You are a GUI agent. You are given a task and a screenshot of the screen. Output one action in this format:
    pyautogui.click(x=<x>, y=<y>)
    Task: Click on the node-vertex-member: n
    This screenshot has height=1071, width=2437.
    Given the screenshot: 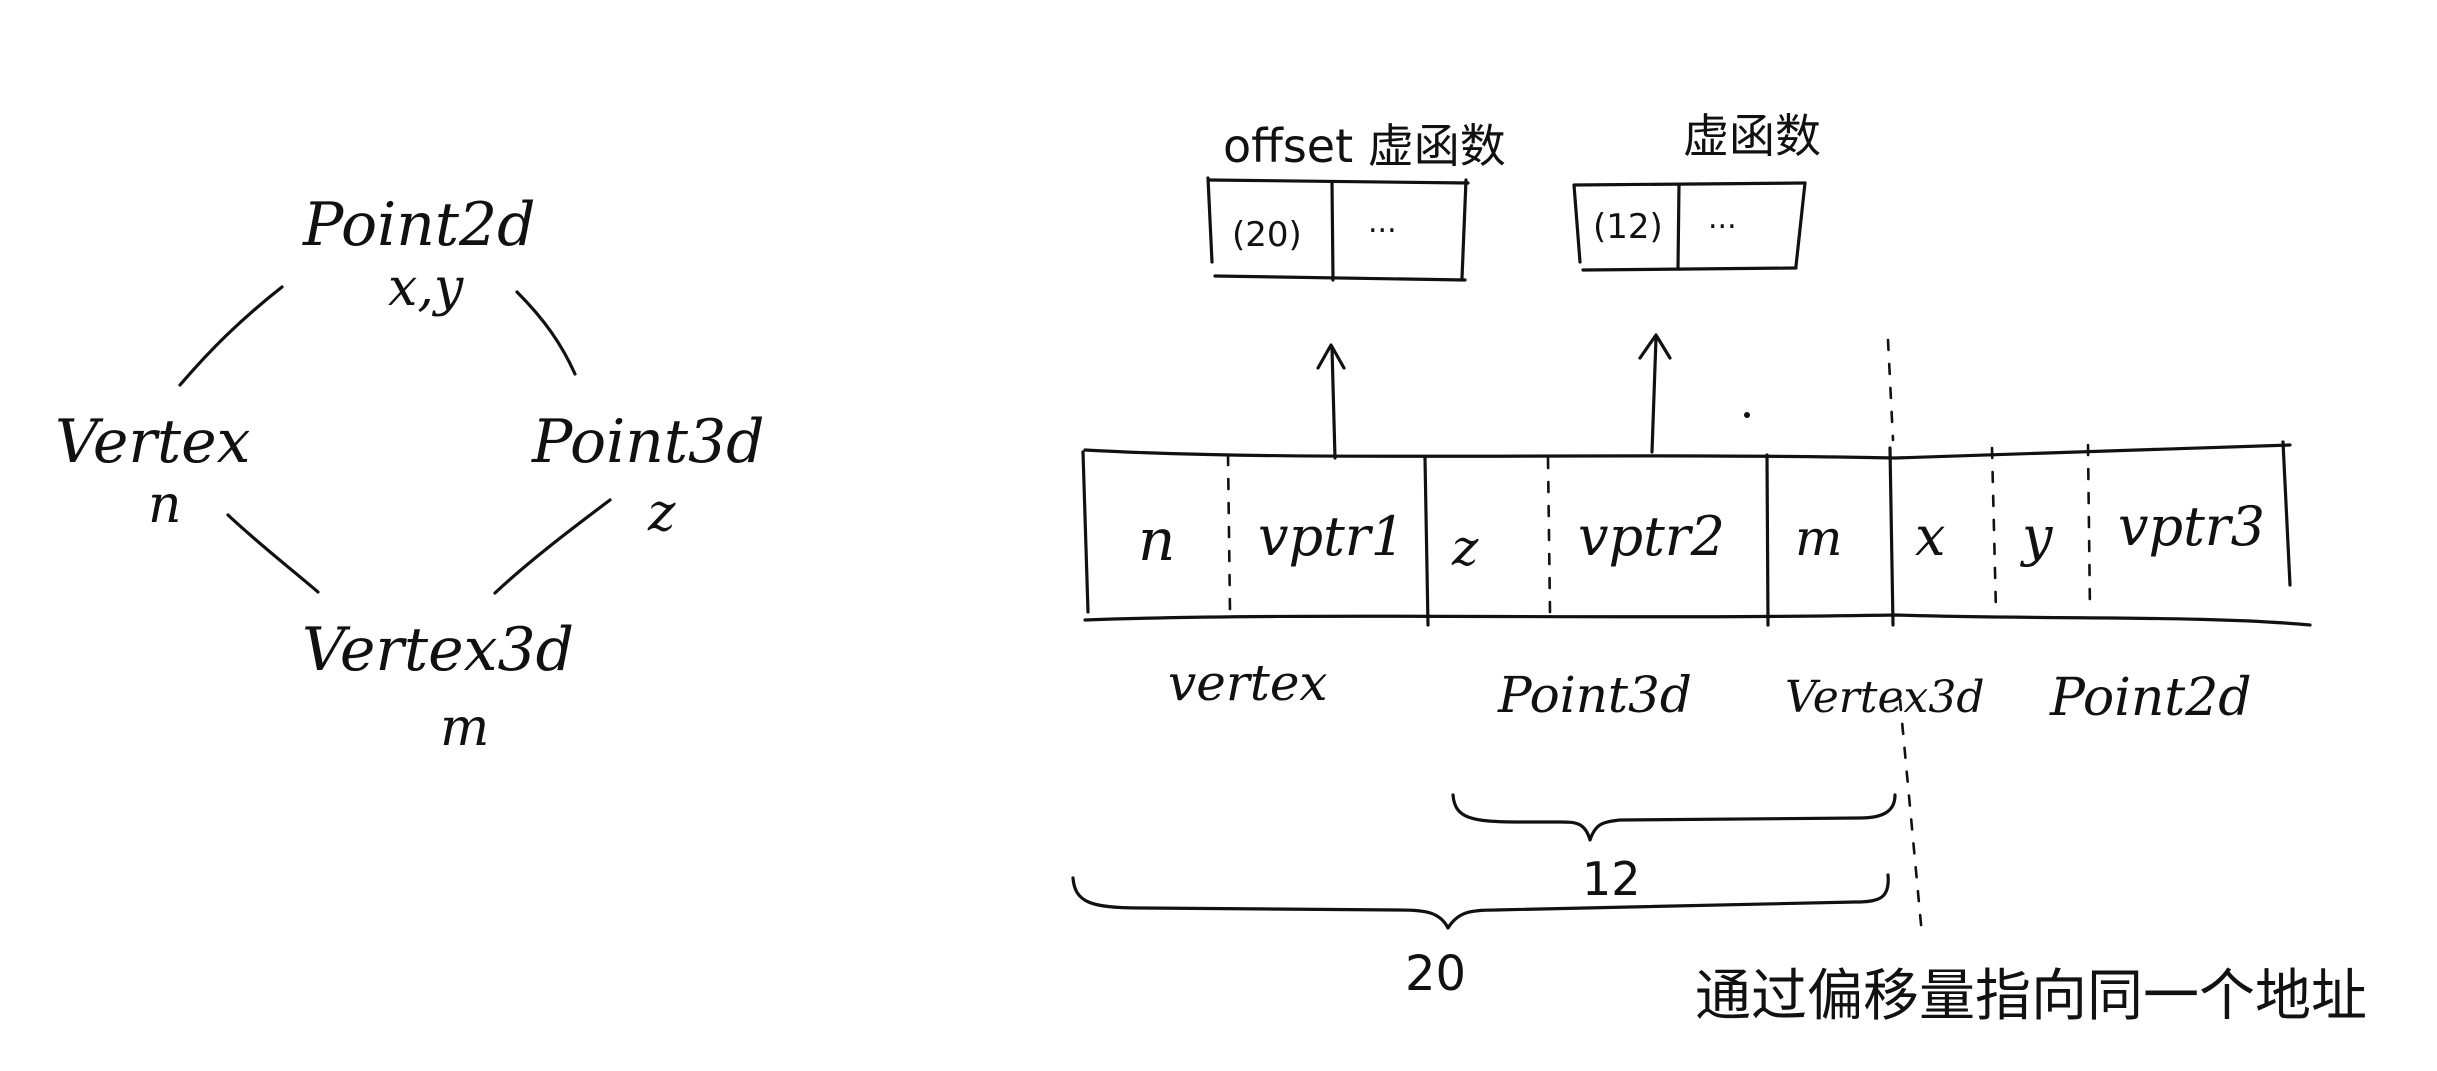 What is the action you would take?
    pyautogui.click(x=165, y=505)
    